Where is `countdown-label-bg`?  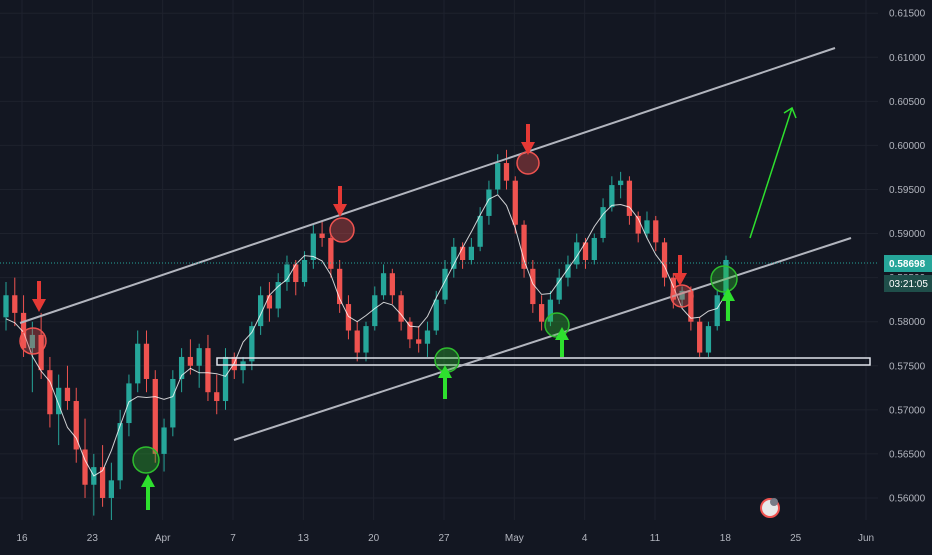 countdown-label-bg is located at coordinates (908, 283).